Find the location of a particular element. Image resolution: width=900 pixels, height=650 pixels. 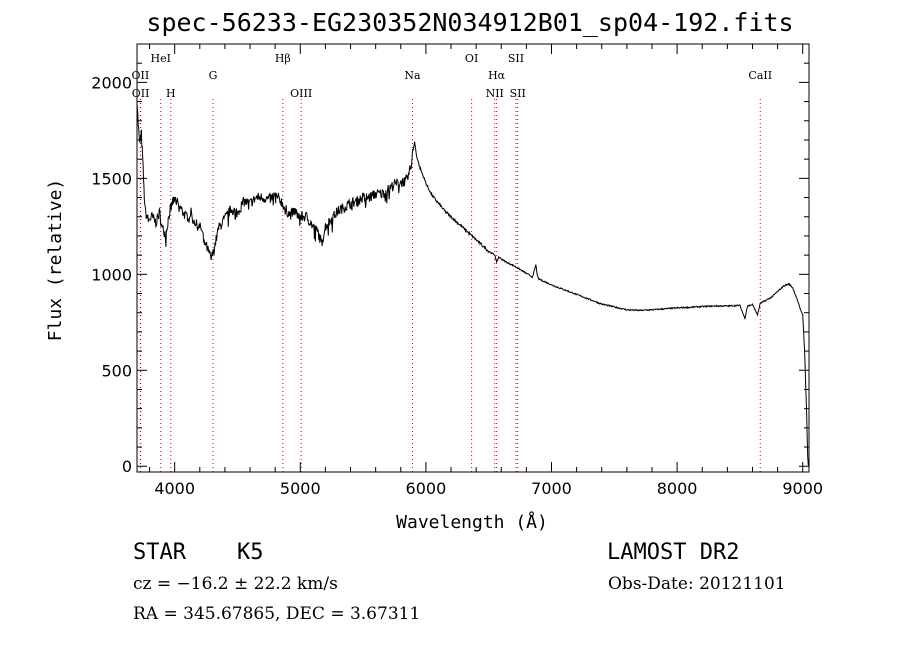

emission-line-label: NII is located at coordinates (495, 93).